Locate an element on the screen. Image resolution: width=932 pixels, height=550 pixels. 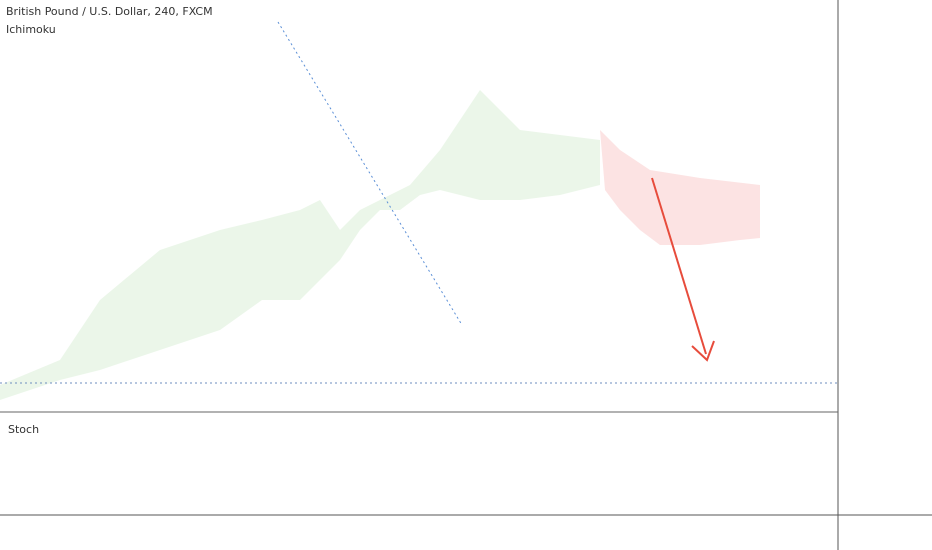
chart-title: British Pound / U.S. Dollar, 240, FXCM is located at coordinates (109, 11).